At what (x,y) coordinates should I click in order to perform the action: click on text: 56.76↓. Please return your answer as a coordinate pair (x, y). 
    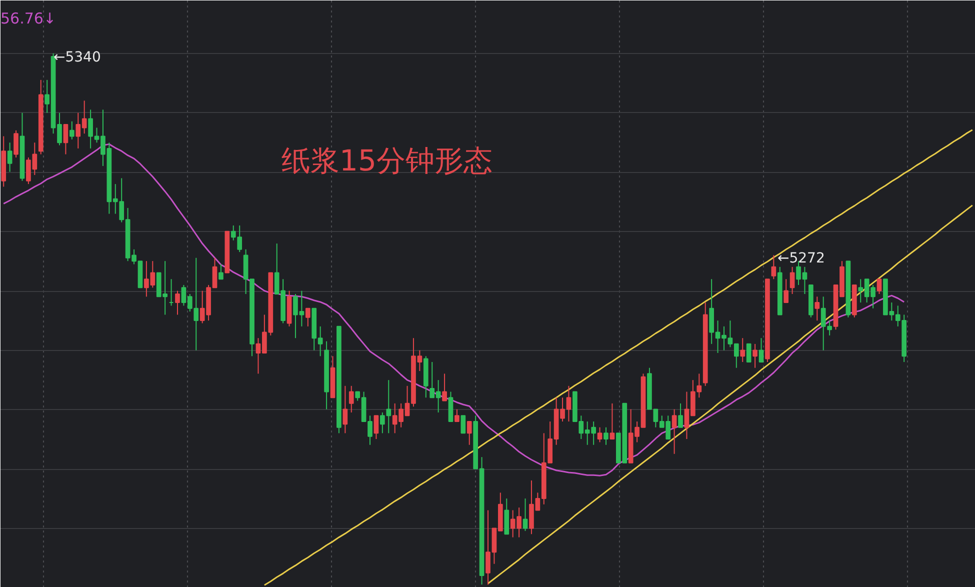
    Looking at the image, I should click on (28, 19).